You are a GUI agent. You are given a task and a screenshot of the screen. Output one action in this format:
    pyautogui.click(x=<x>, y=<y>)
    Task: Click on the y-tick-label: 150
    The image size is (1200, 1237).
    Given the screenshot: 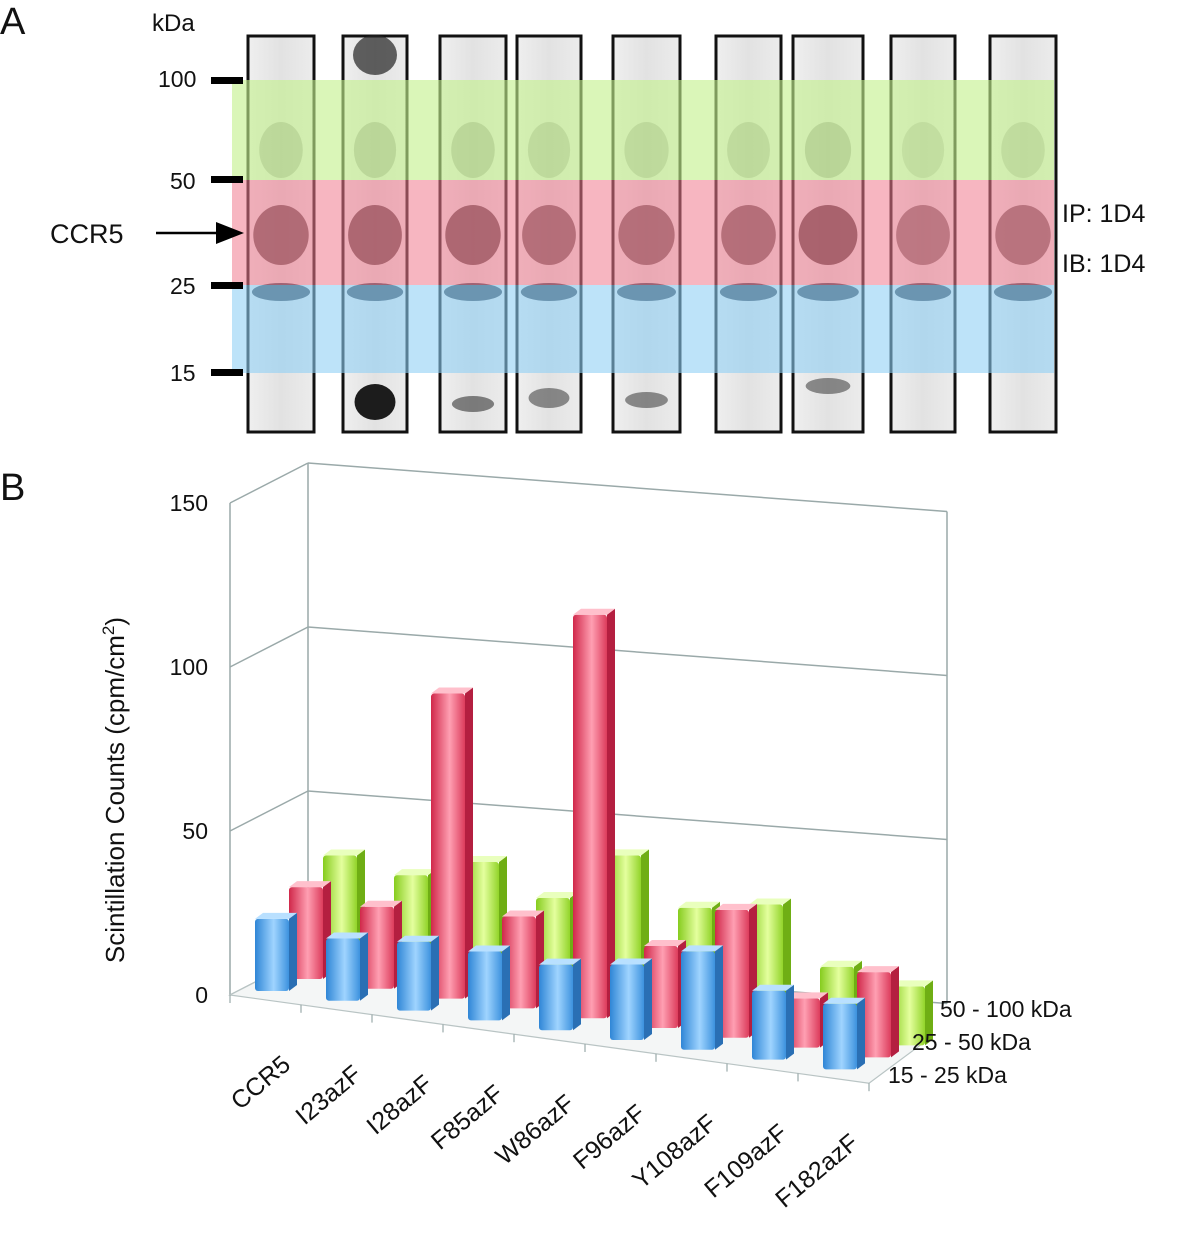 What is the action you would take?
    pyautogui.click(x=189, y=503)
    